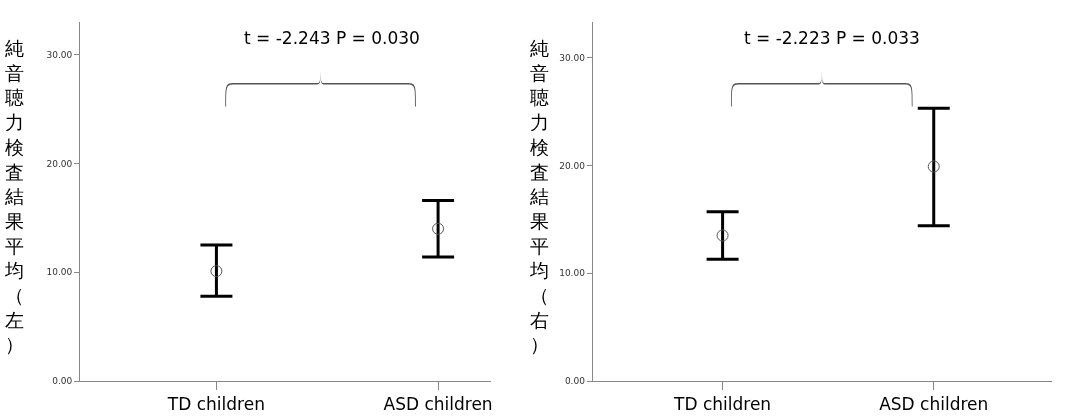 The image size is (1068, 418). What do you see at coordinates (832, 38) in the screenshot?
I see `annotation: t = -2.223 P = 0.033` at bounding box center [832, 38].